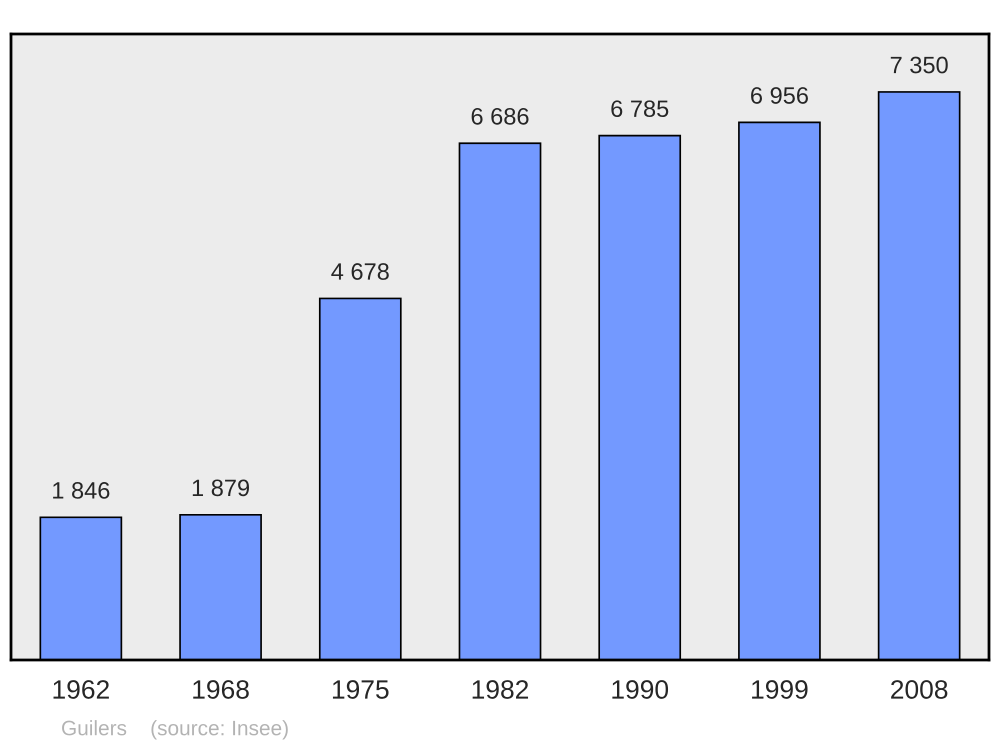  What do you see at coordinates (500, 116) in the screenshot?
I see `data-label: 6 686` at bounding box center [500, 116].